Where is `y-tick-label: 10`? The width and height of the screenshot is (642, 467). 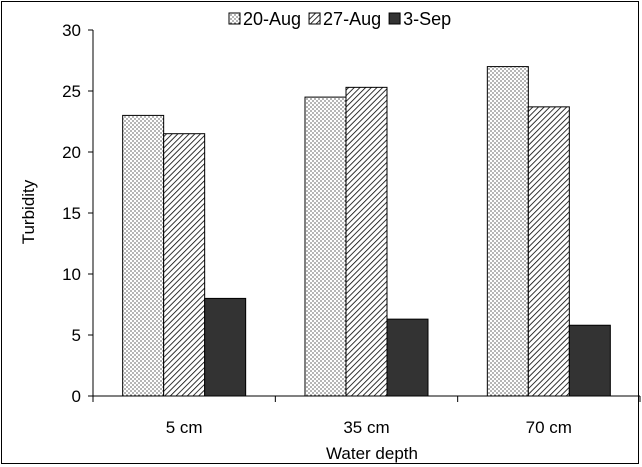 y-tick-label: 10 is located at coordinates (71, 274).